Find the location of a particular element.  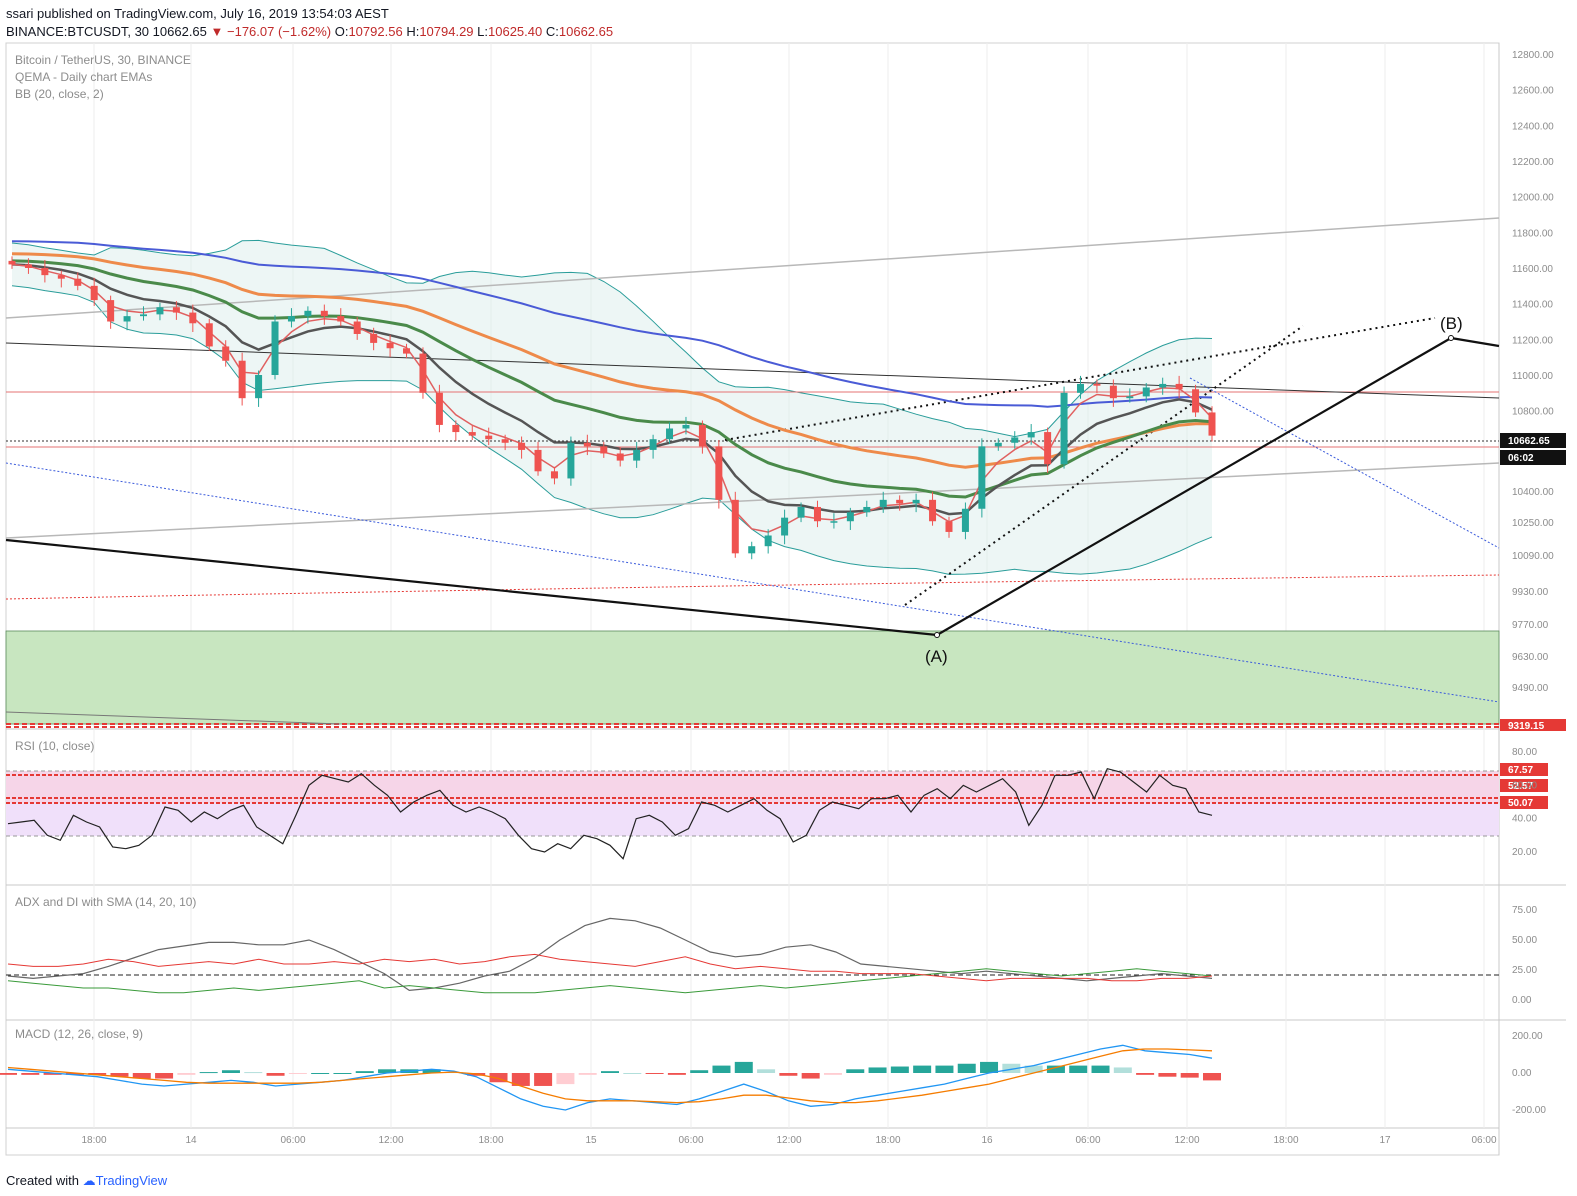

macd-tick: -200.00 is located at coordinates (1529, 1110).